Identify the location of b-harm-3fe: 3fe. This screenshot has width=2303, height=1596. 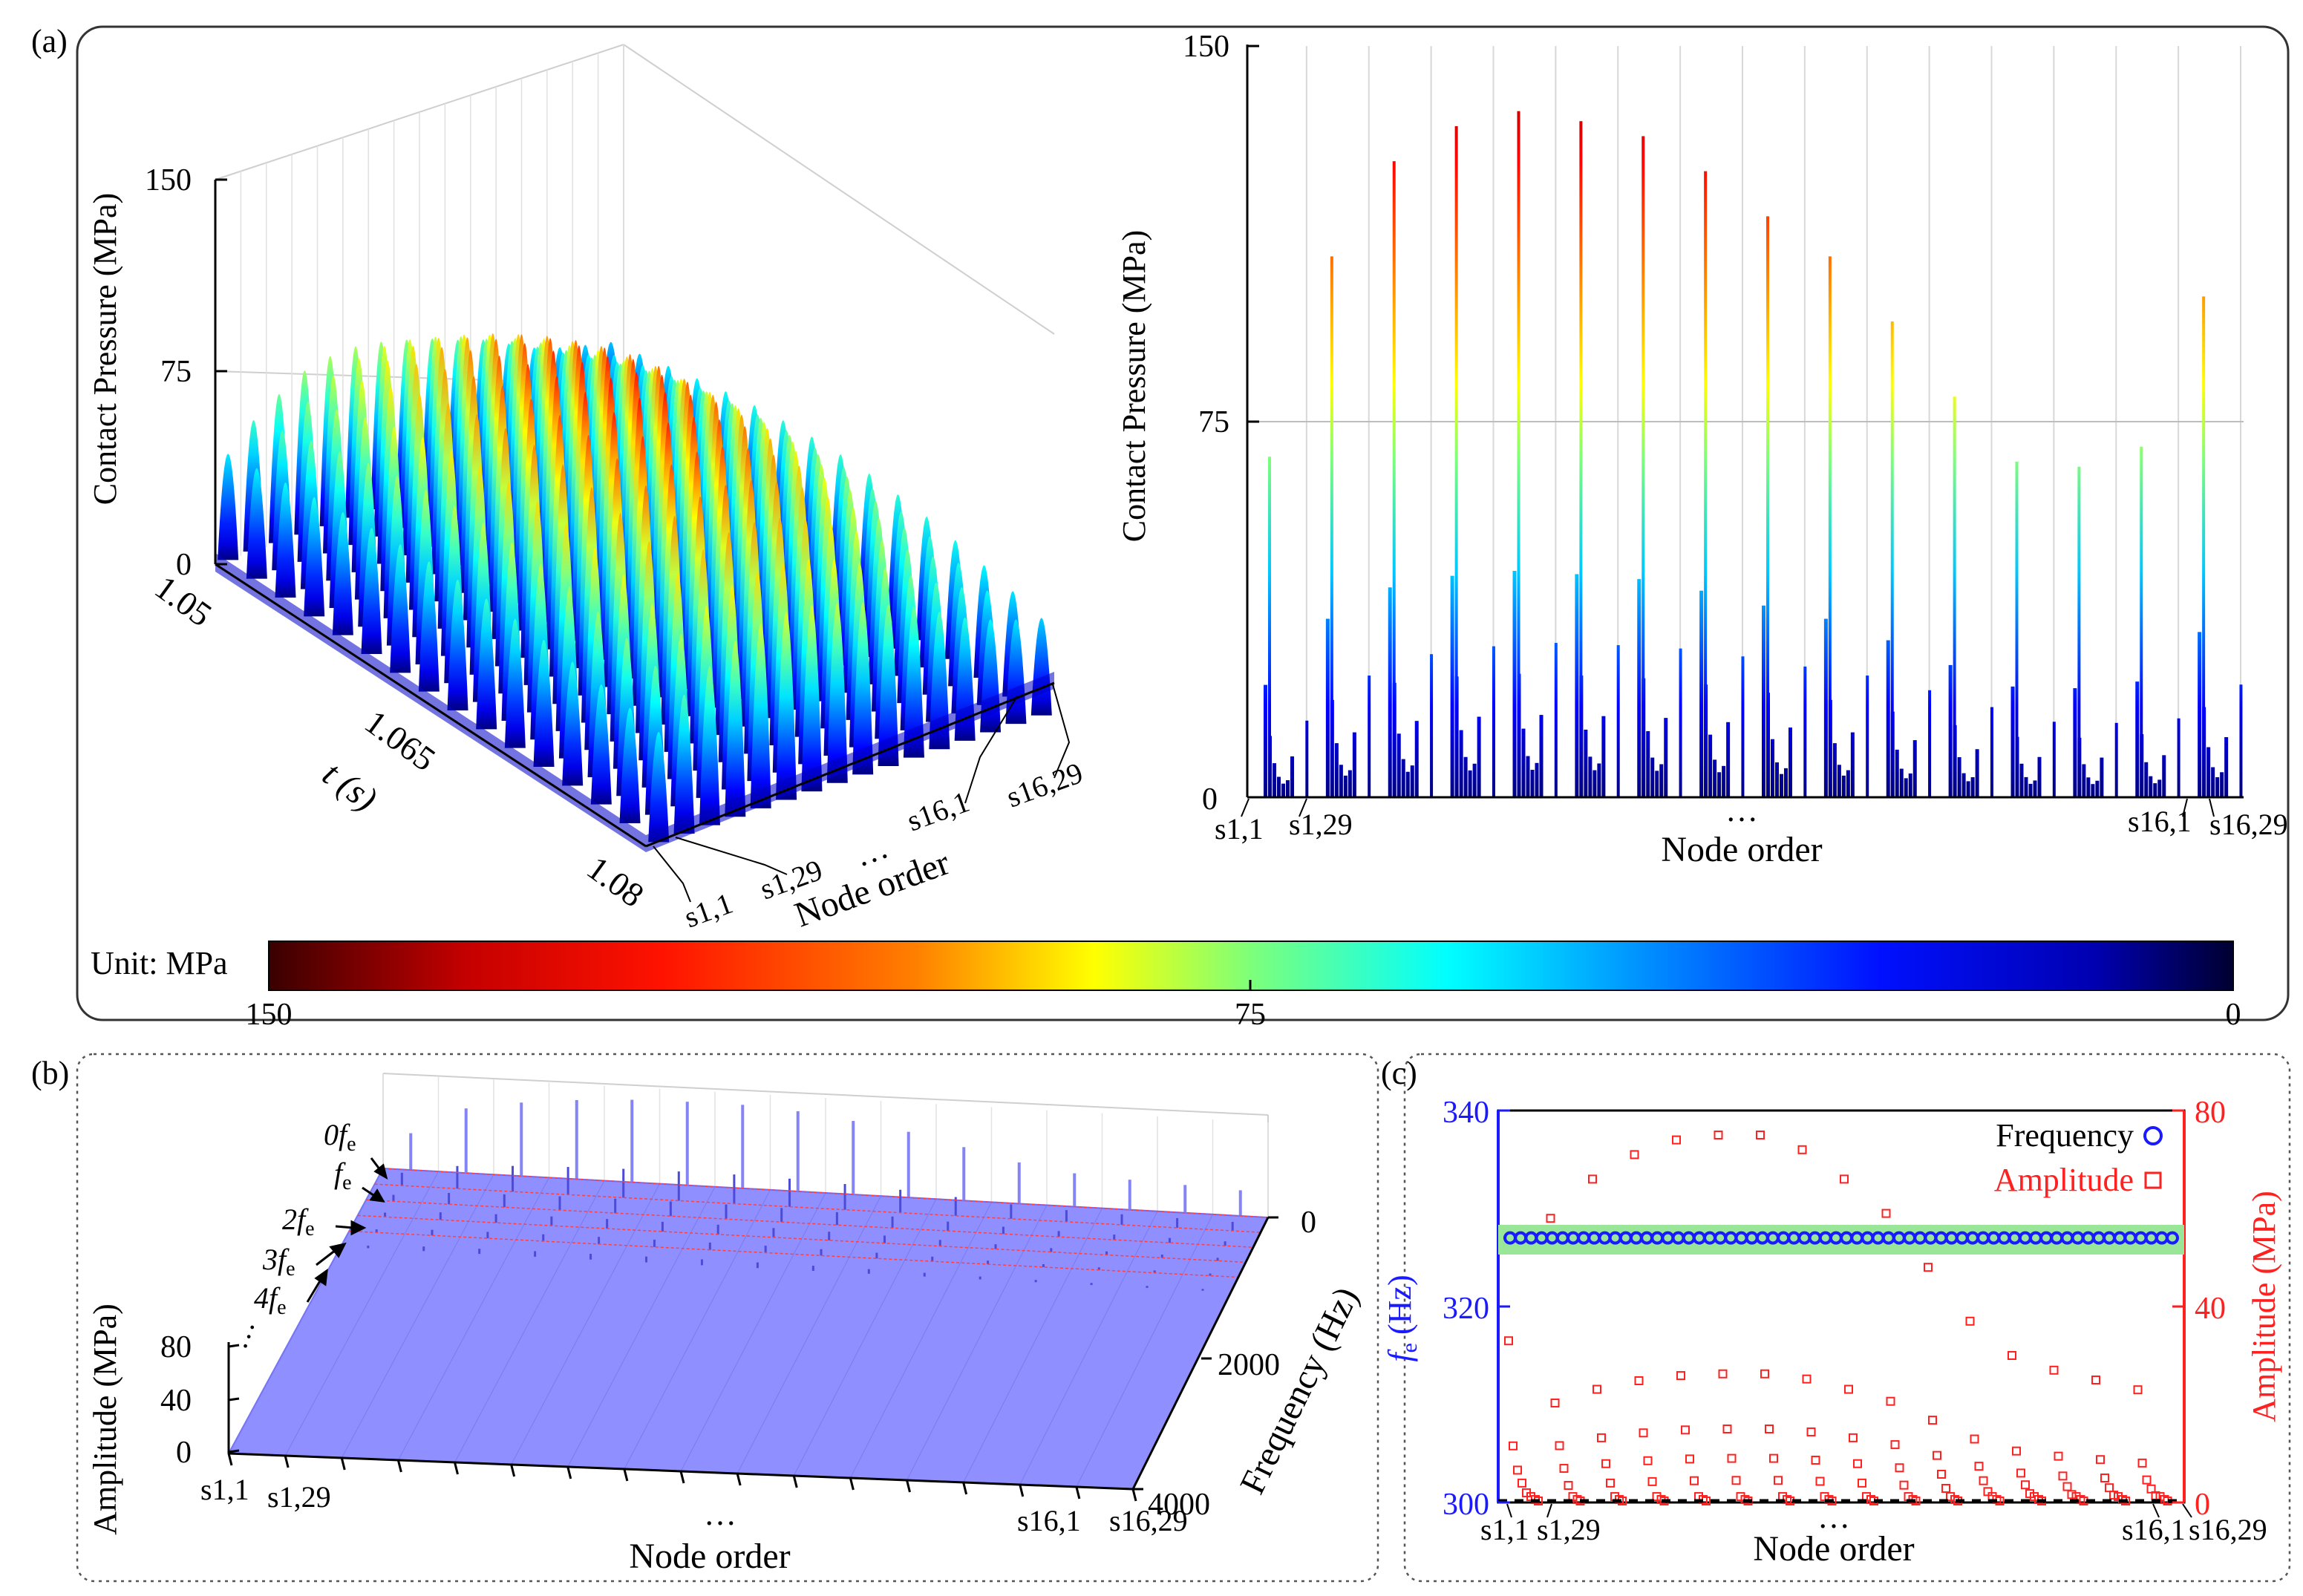
(278, 1262).